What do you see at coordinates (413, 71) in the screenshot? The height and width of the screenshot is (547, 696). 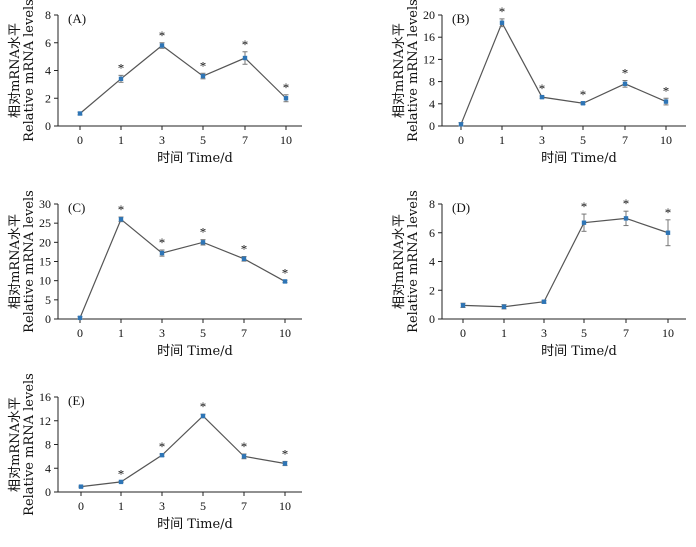 I see `panel-b-y-axis-title-en: Relative mRNA levels` at bounding box center [413, 71].